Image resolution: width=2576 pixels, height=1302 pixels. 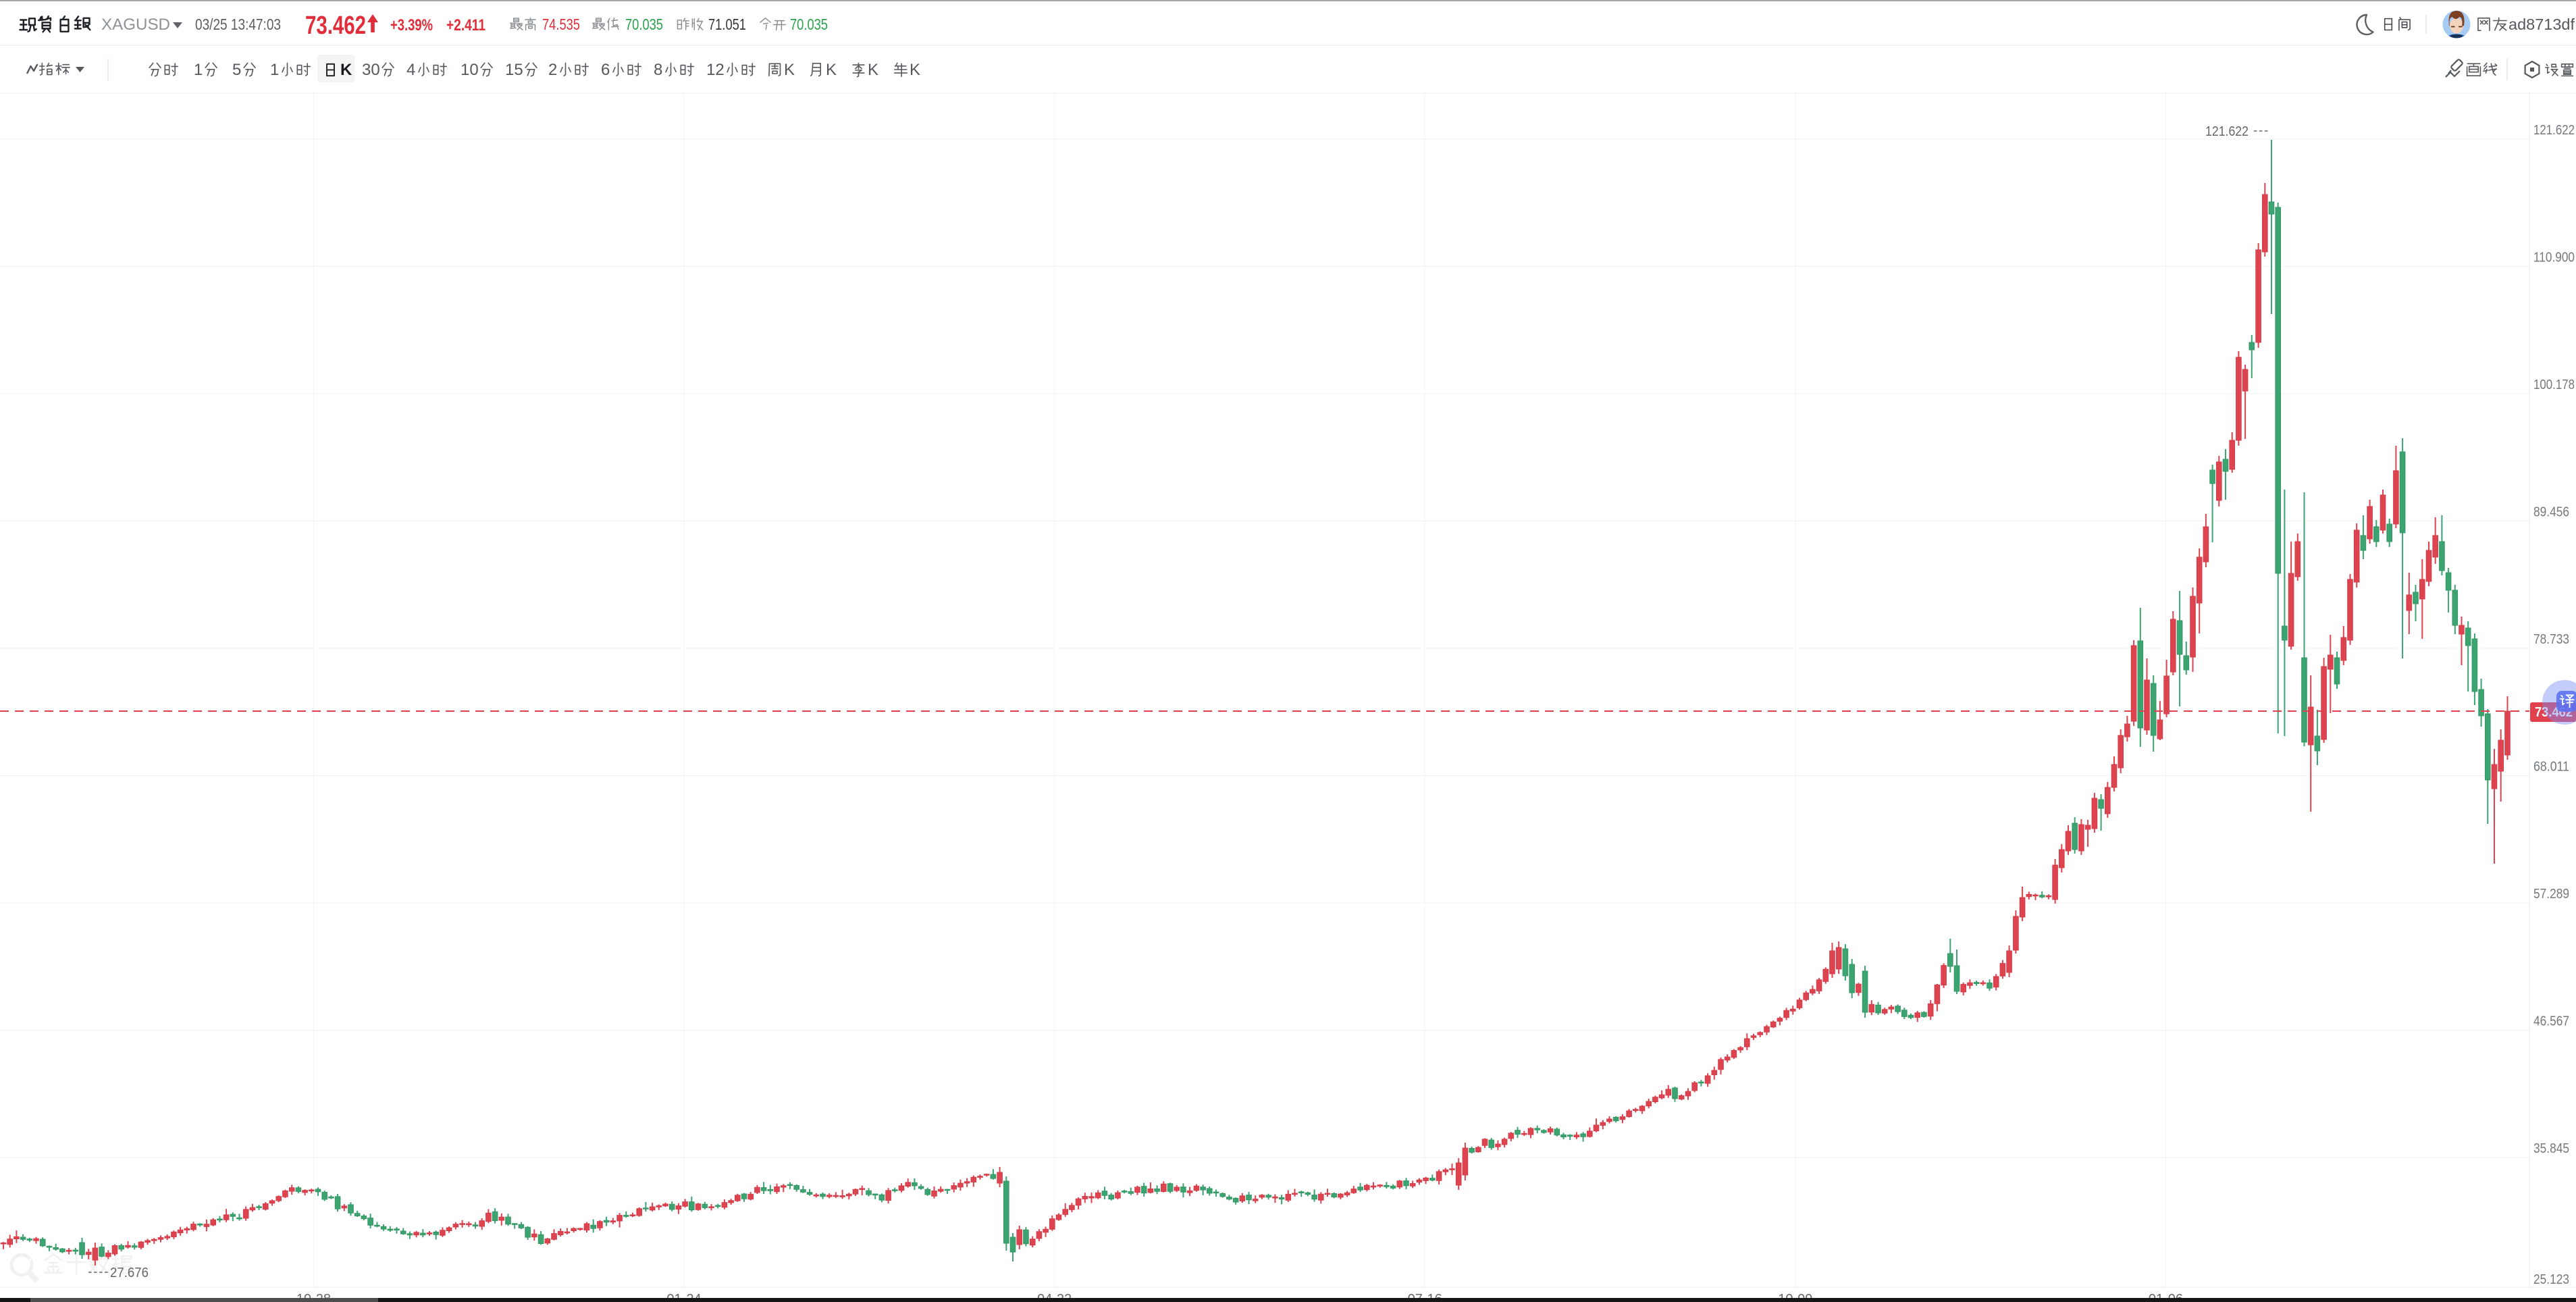 What do you see at coordinates (605, 70) in the screenshot?
I see `svg-text: 6` at bounding box center [605, 70].